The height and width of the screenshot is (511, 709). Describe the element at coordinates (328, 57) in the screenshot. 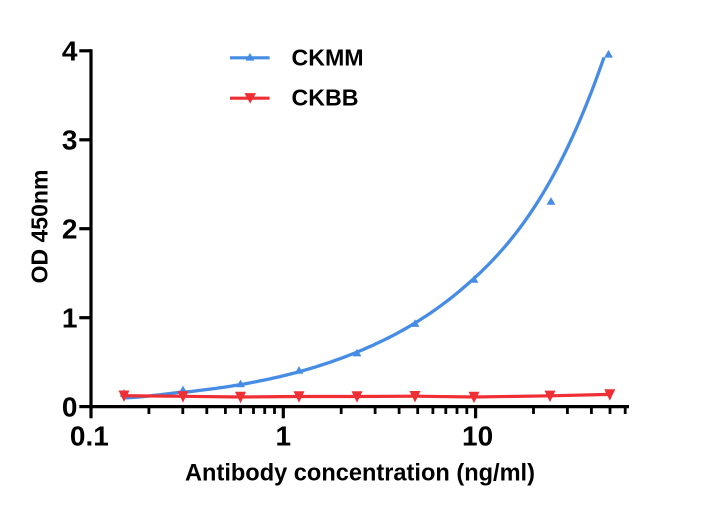

I see `svg-text: CKMM` at that location.